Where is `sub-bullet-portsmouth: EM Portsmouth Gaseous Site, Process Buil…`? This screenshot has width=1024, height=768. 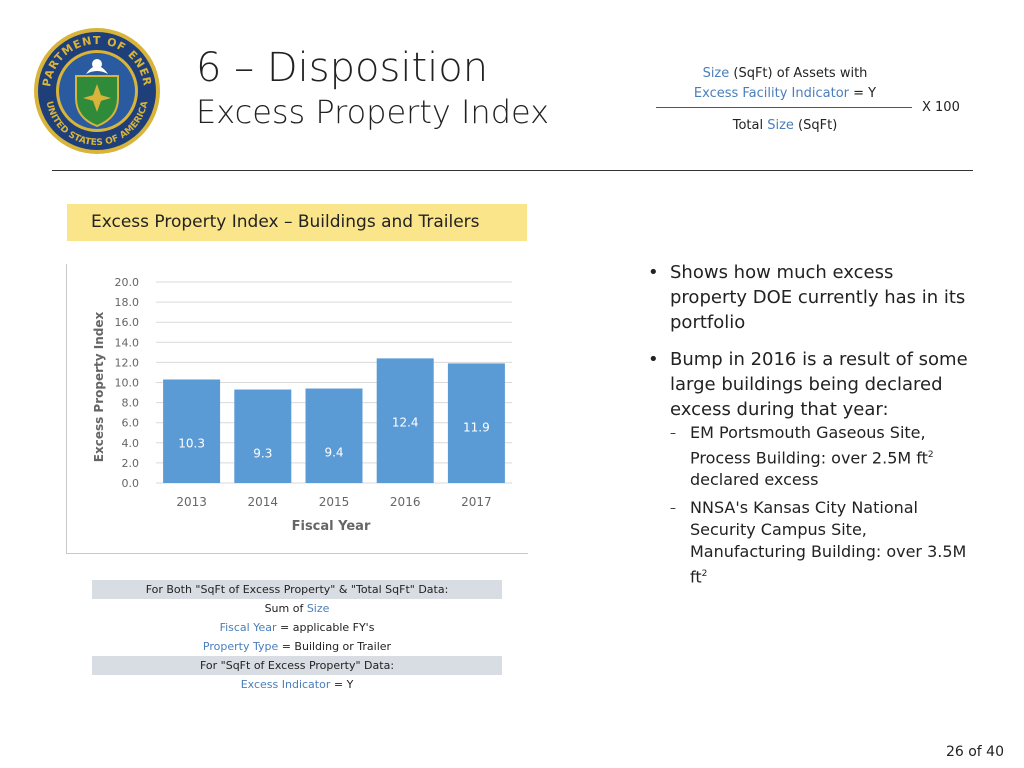
sub-bullet-portsmouth: EM Portsmouth Gaseous Site, Process Buil… is located at coordinates (823, 456).